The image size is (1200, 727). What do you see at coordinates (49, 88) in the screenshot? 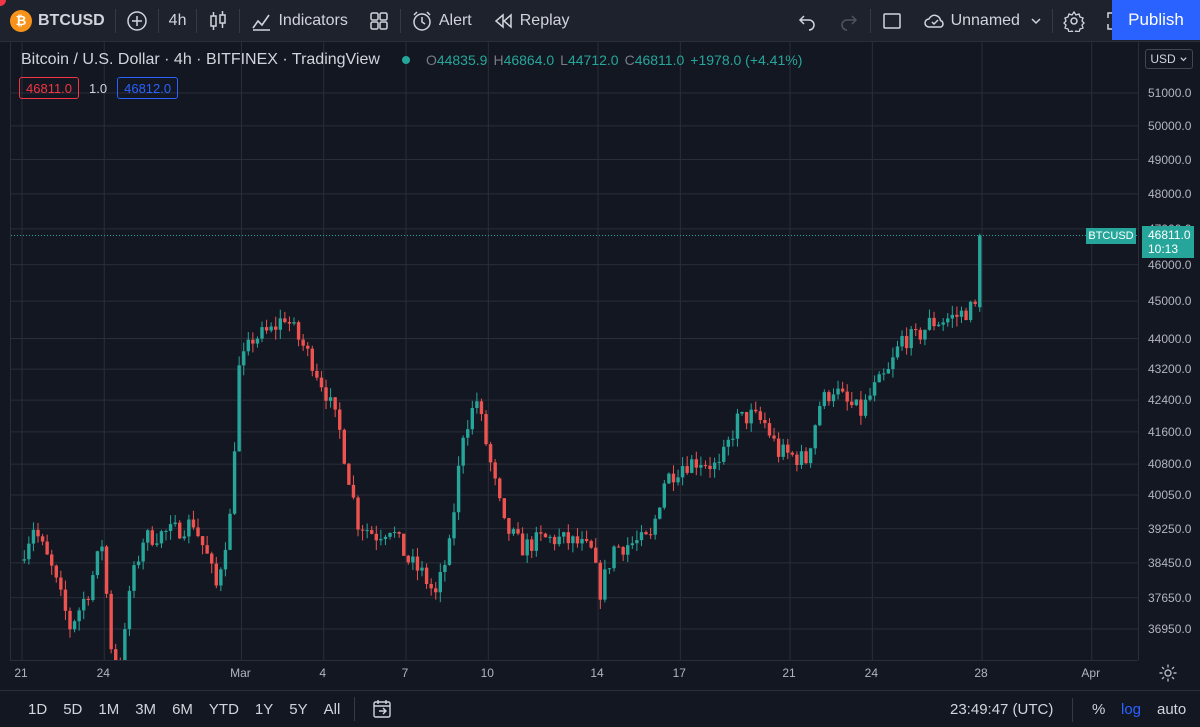
I see `sell-button: 46811.0` at bounding box center [49, 88].